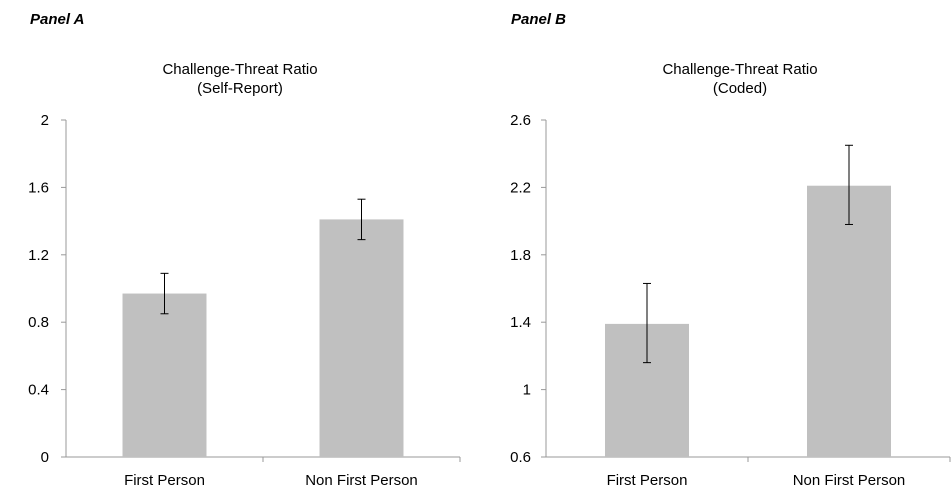 The width and height of the screenshot is (952, 489). What do you see at coordinates (240, 88) in the screenshot?
I see `chart-title-line-2: (Self-Report)` at bounding box center [240, 88].